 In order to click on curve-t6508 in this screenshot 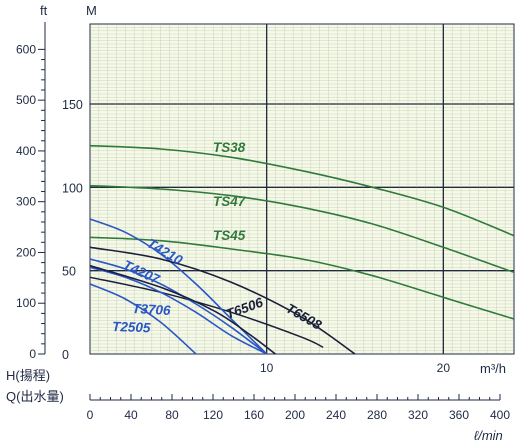, I will do `click(222, 300)`.